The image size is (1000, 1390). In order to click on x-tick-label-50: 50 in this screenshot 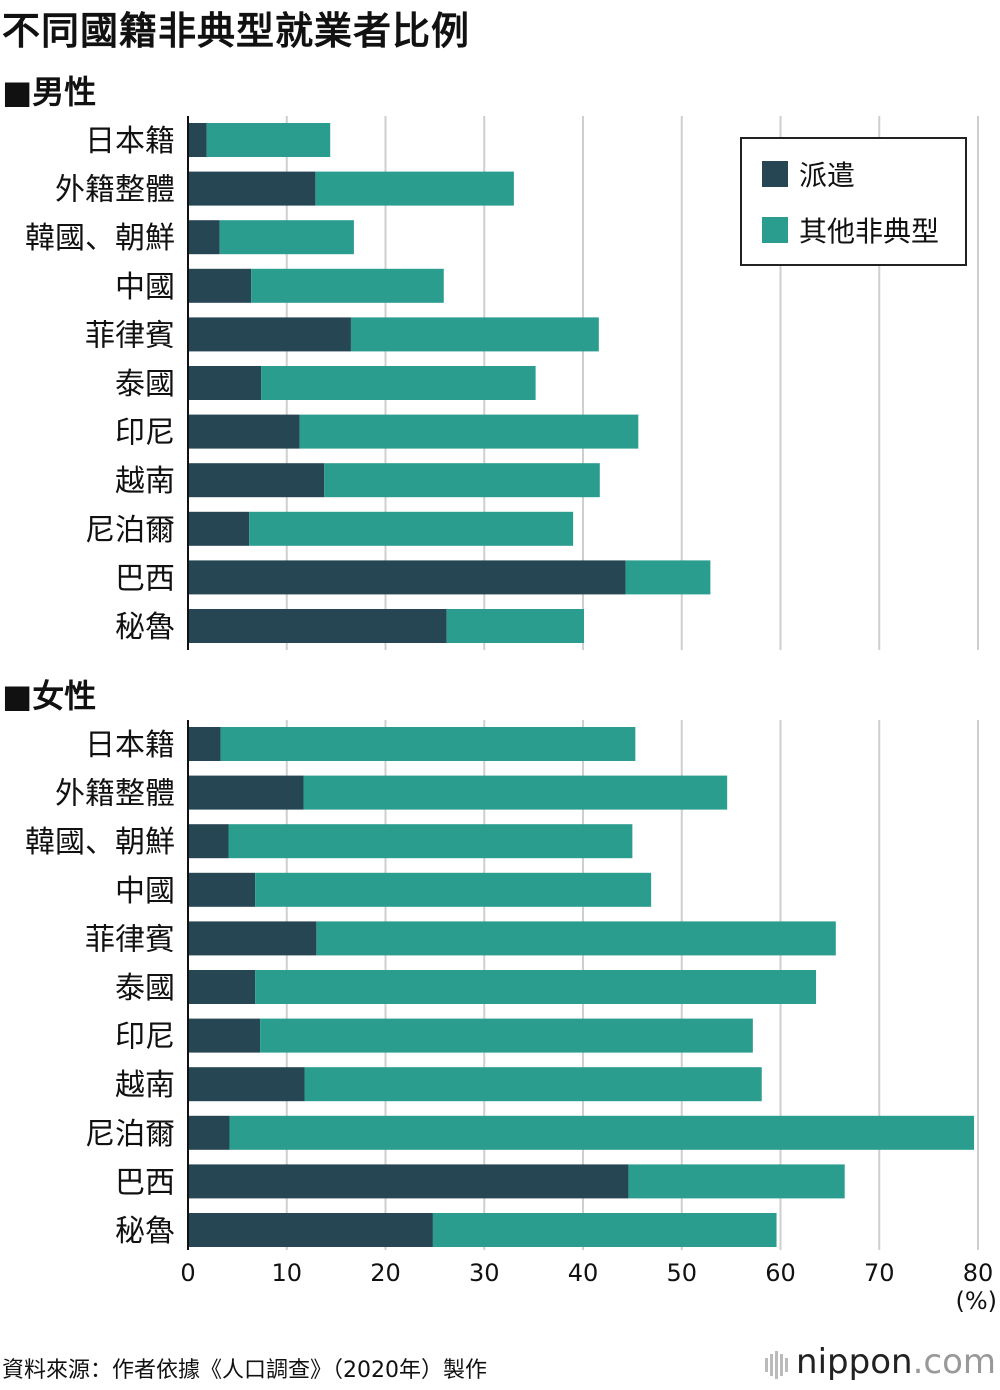, I will do `click(681, 1273)`.